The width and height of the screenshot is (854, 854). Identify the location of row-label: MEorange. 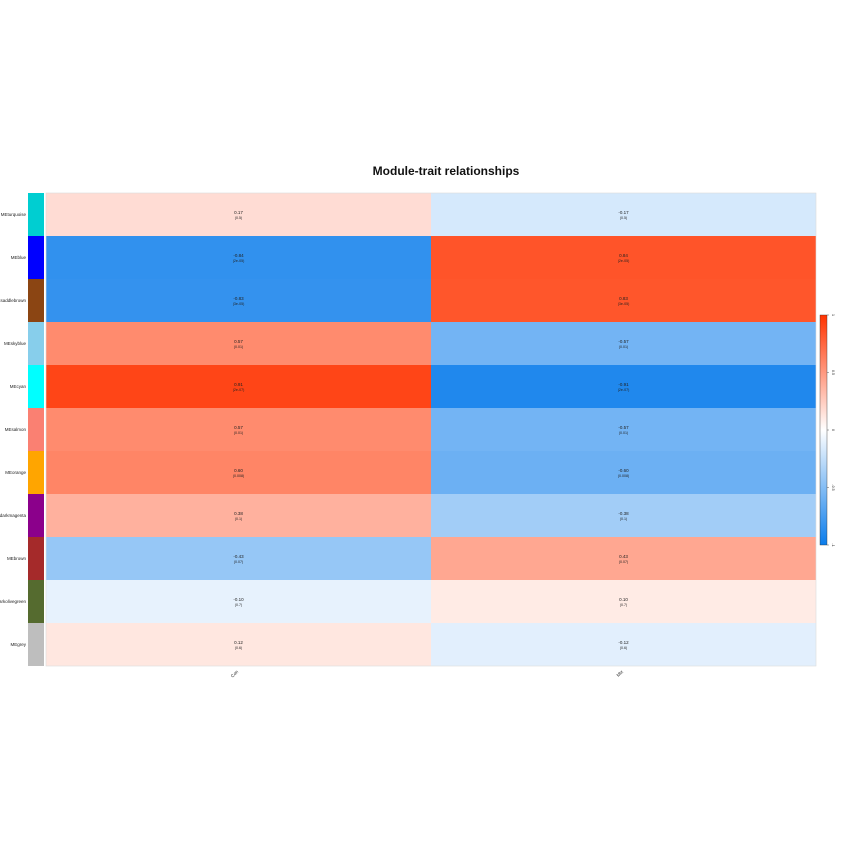
(15, 472).